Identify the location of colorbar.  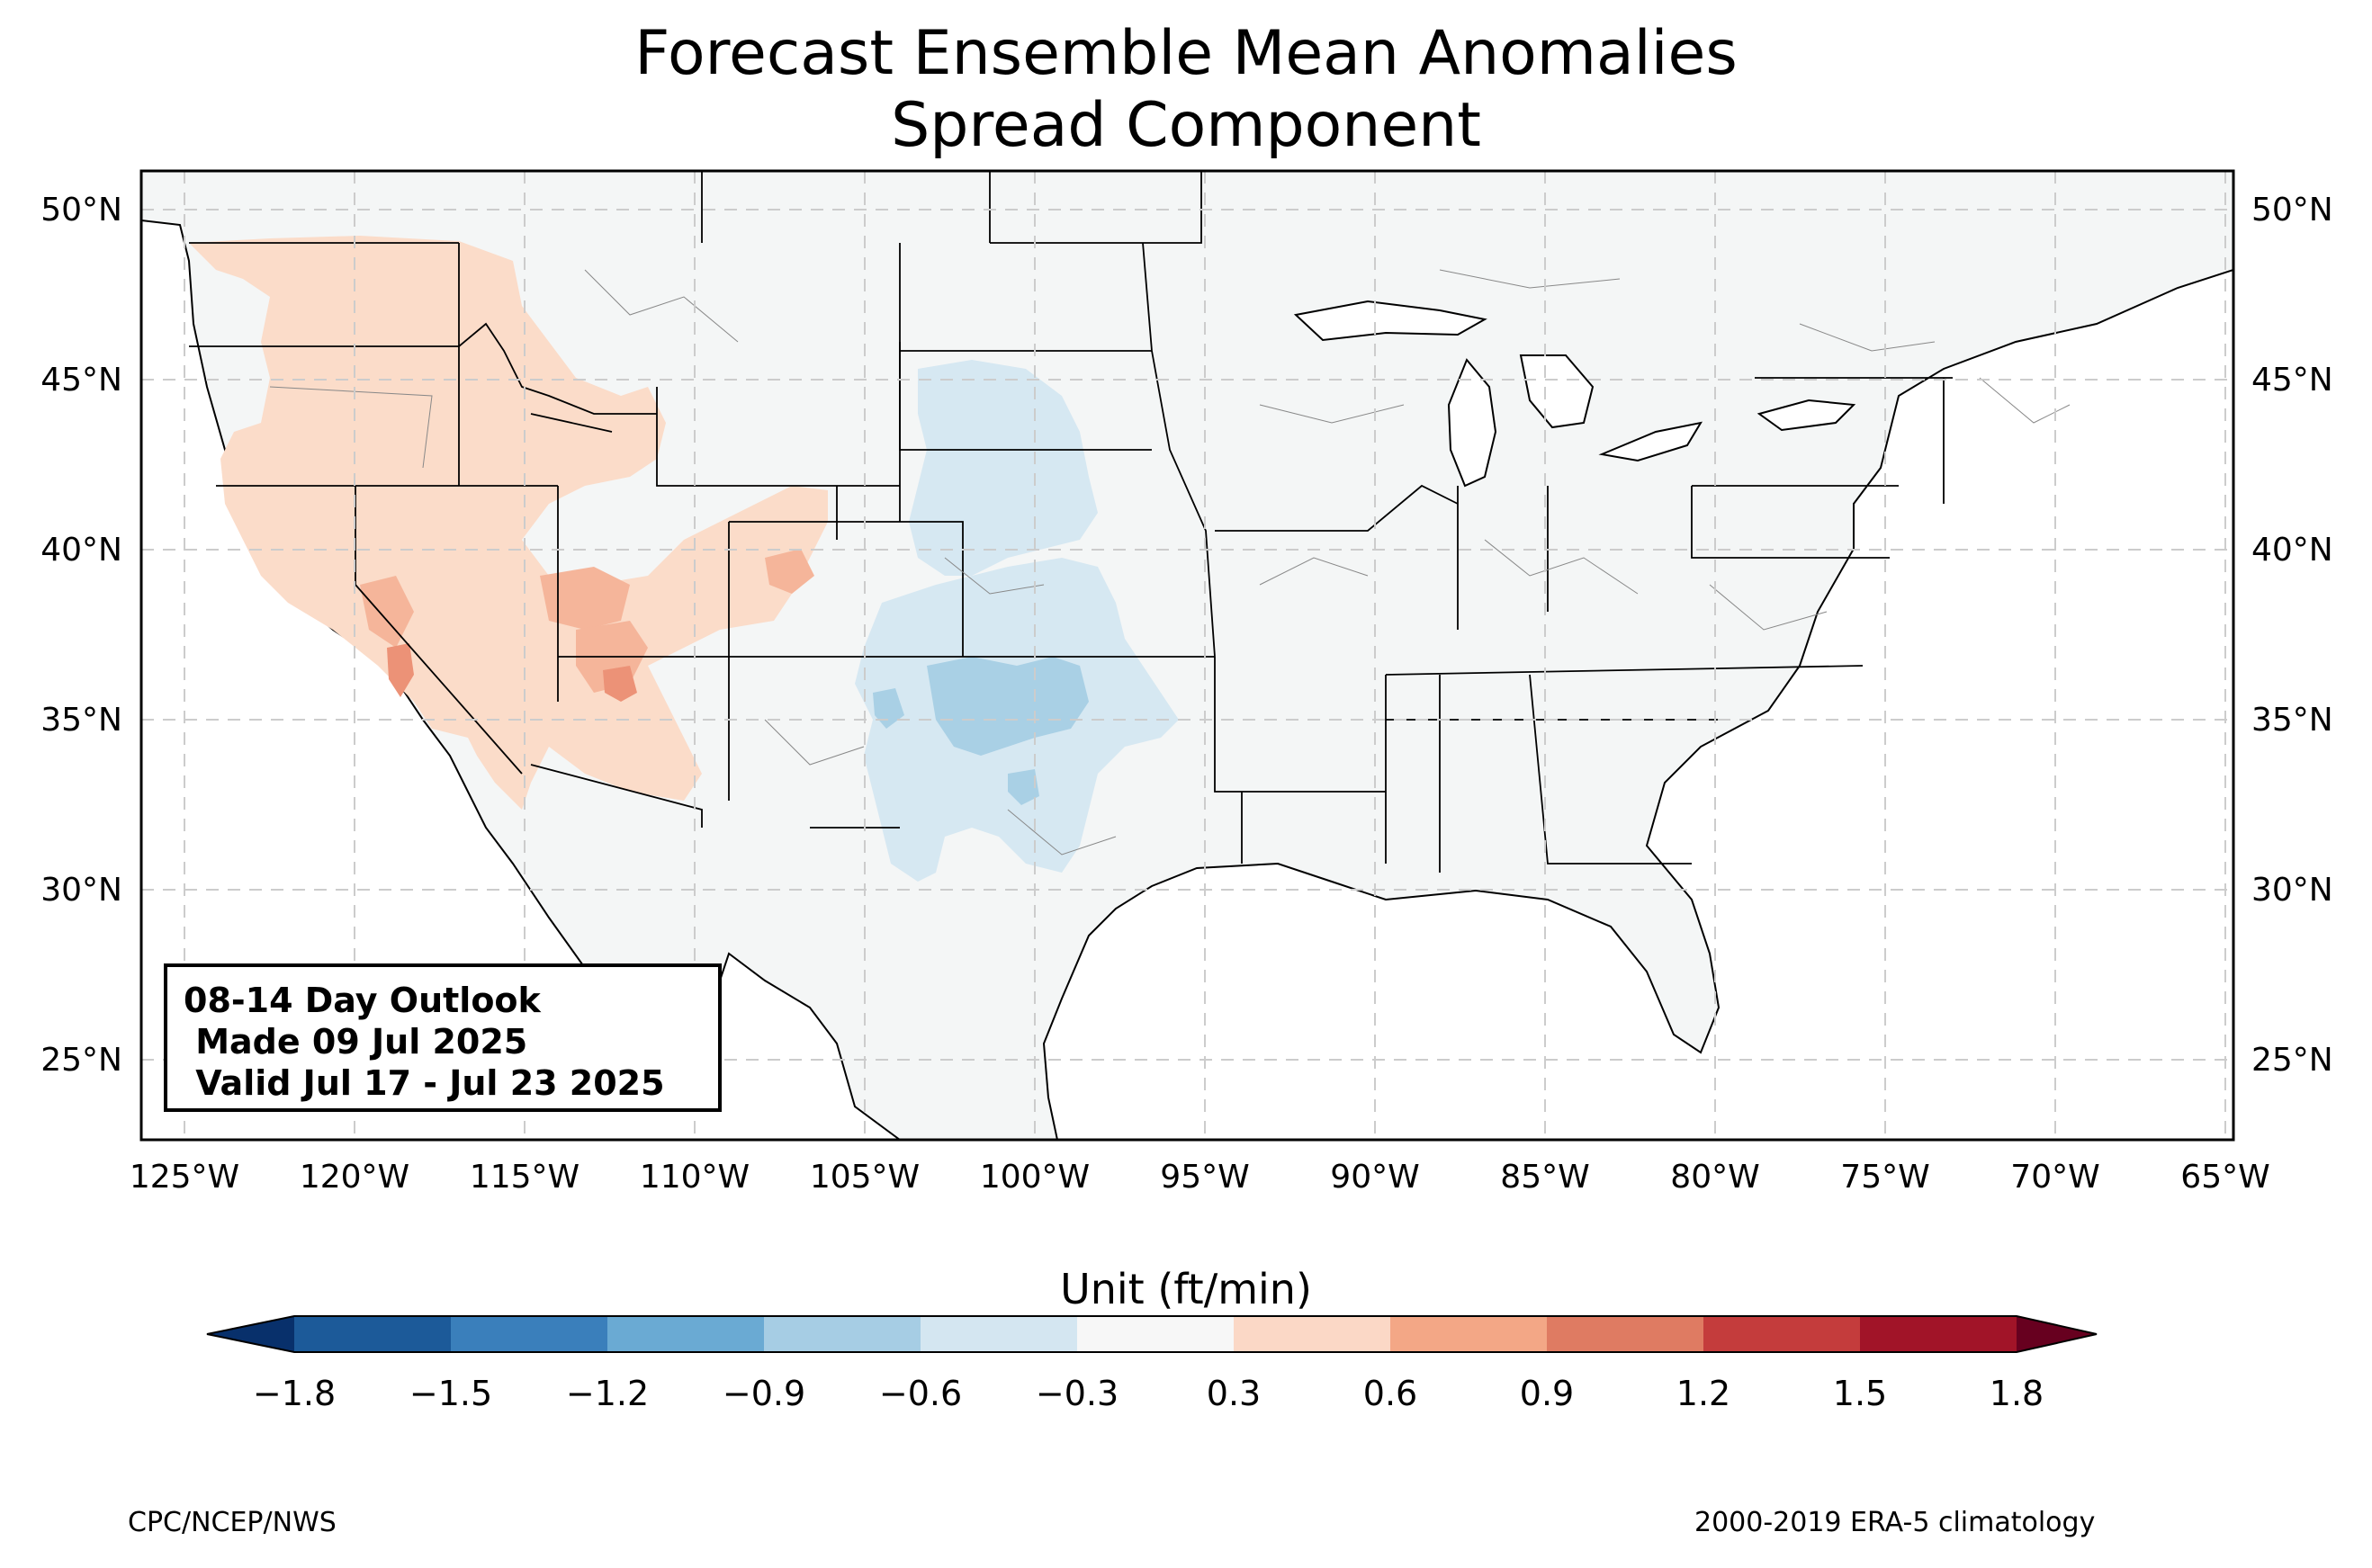
(1152, 1334).